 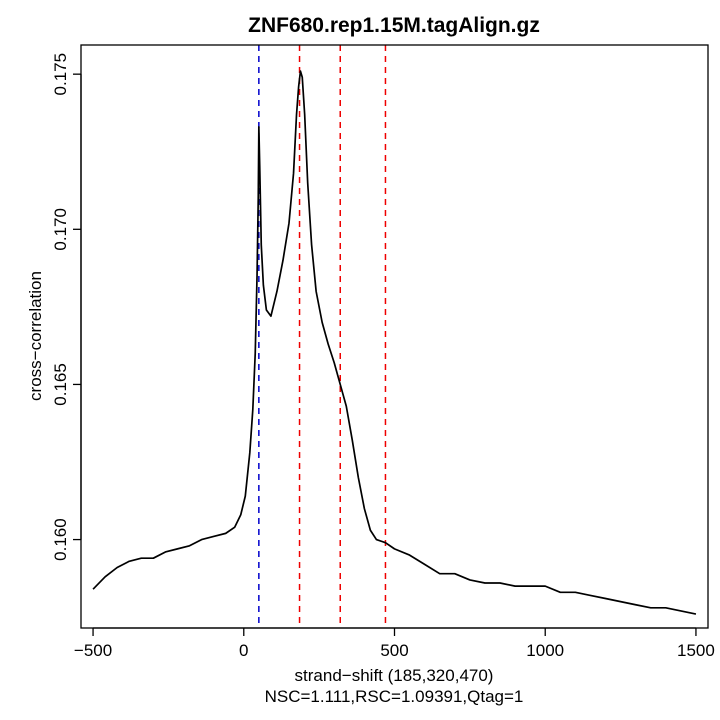 What do you see at coordinates (394, 25) in the screenshot?
I see `chart-title: ZNF680.rep1.15M.tagAlign.gz` at bounding box center [394, 25].